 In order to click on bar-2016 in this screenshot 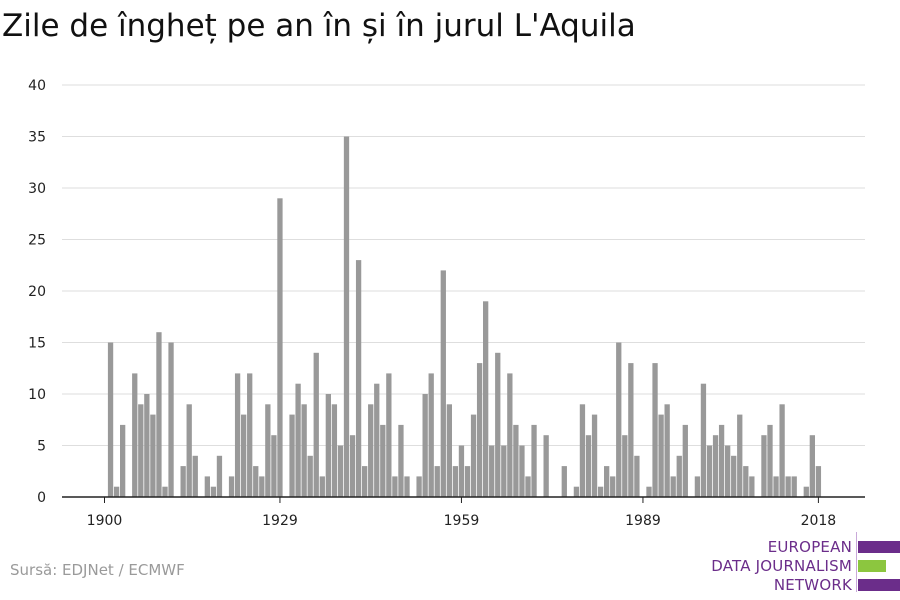, I will do `click(806, 491)`.